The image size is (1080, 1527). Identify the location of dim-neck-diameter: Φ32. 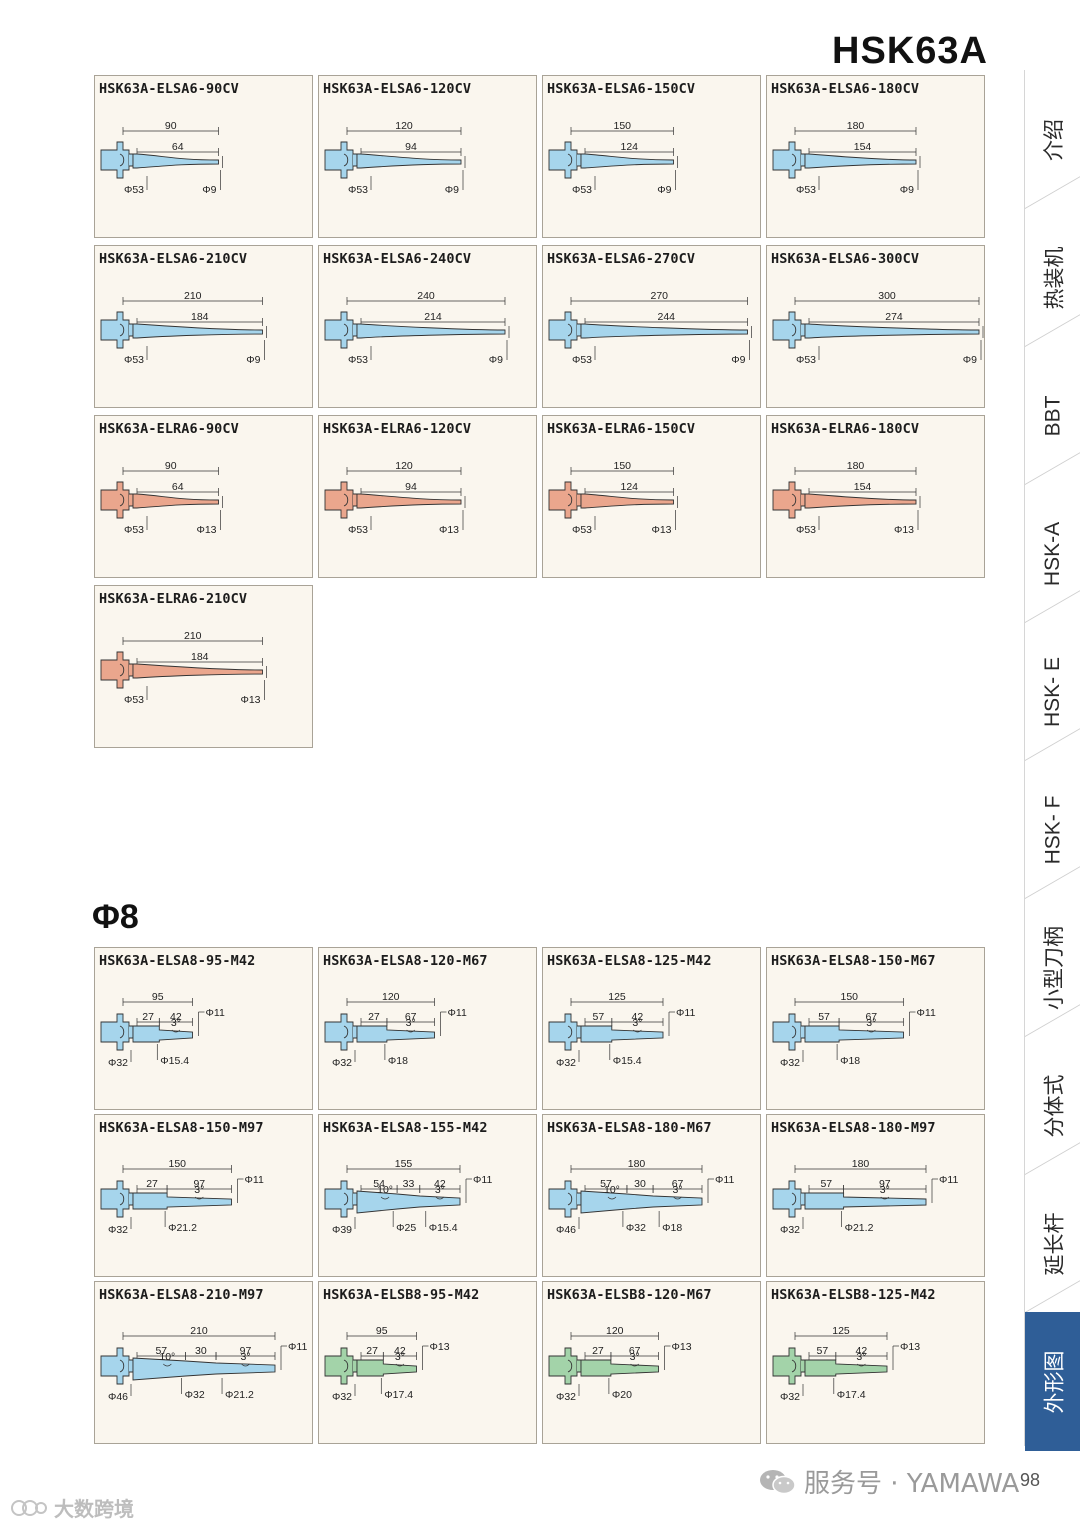
(636, 1228).